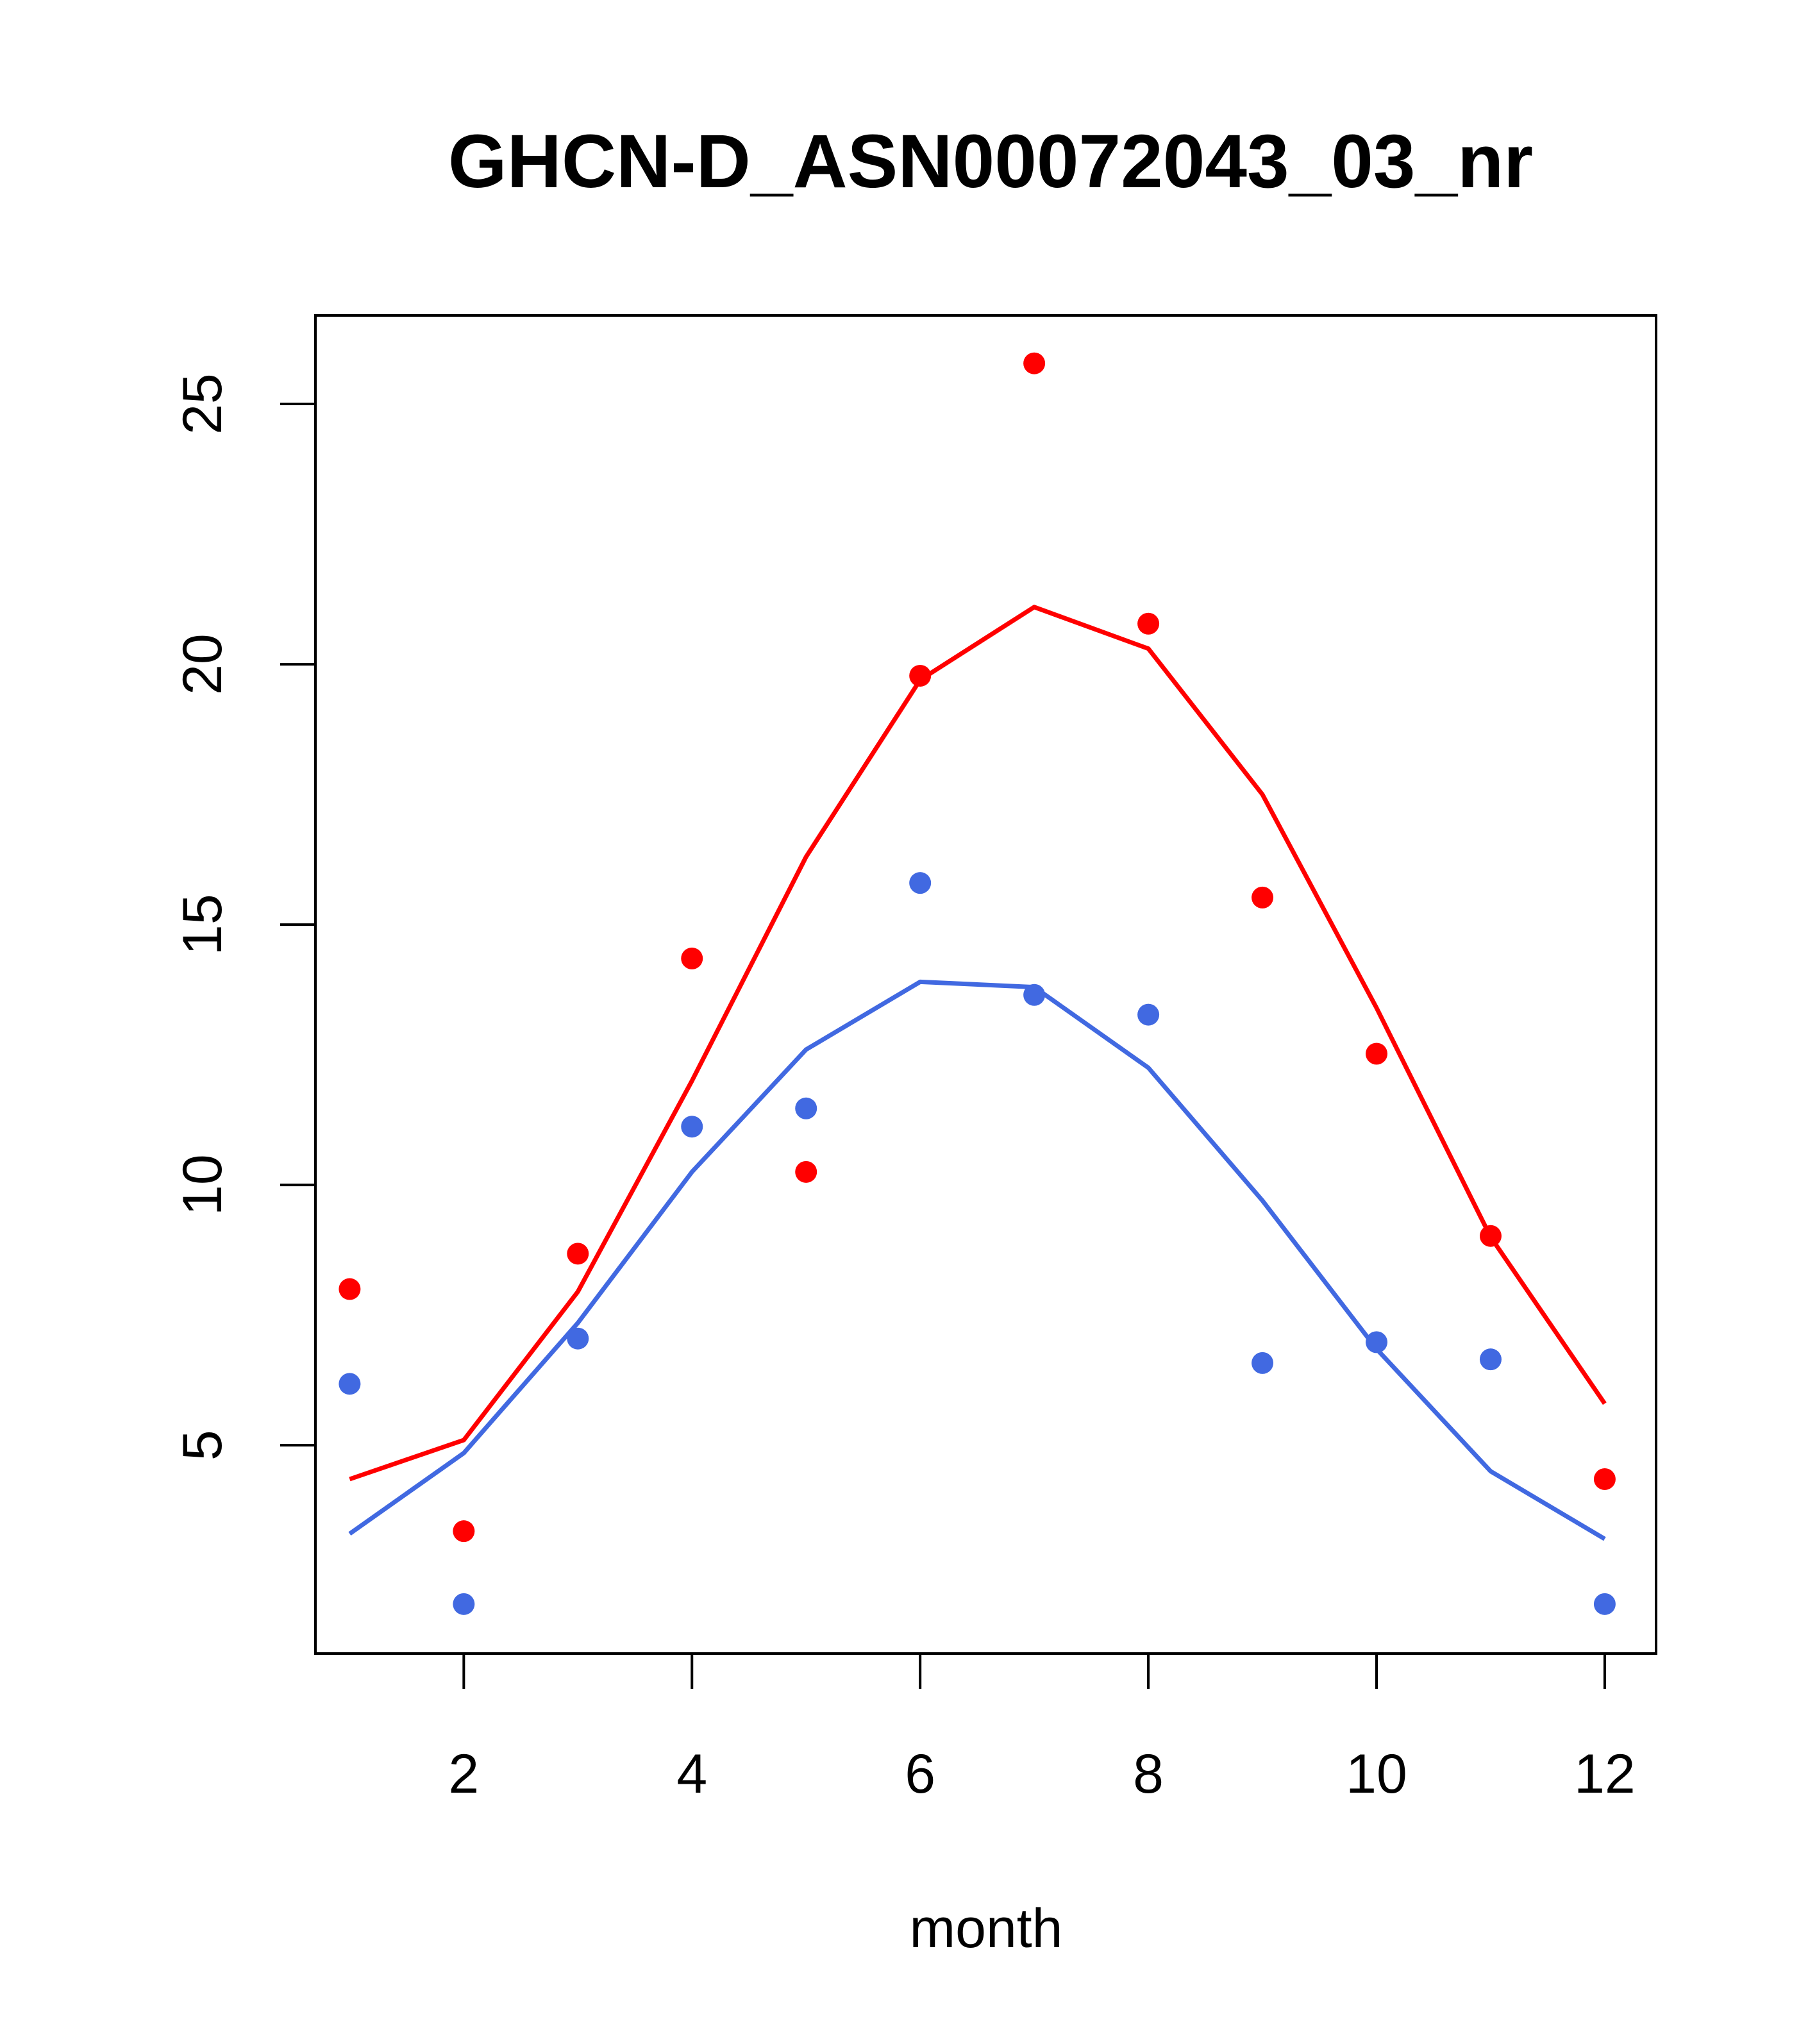 This screenshot has width=1817, height=2044. I want to click on x-tick-label: 4, so click(691, 1774).